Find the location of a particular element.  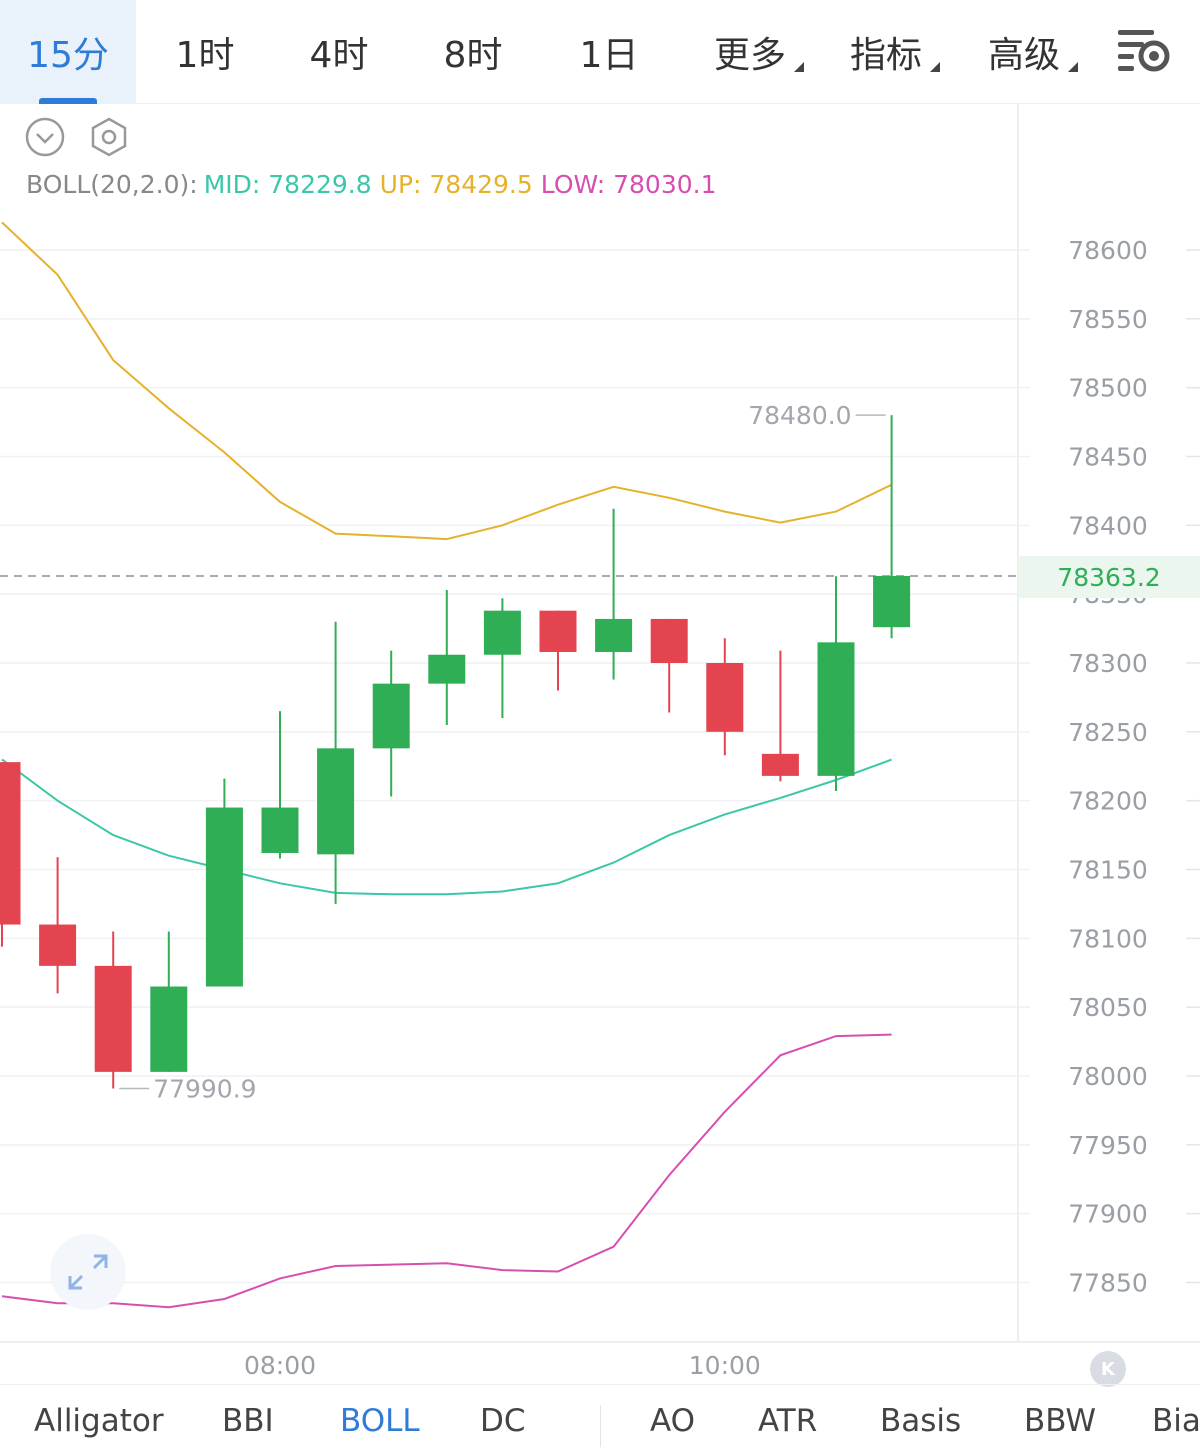

tab-15min: 15分 is located at coordinates (68, 52).